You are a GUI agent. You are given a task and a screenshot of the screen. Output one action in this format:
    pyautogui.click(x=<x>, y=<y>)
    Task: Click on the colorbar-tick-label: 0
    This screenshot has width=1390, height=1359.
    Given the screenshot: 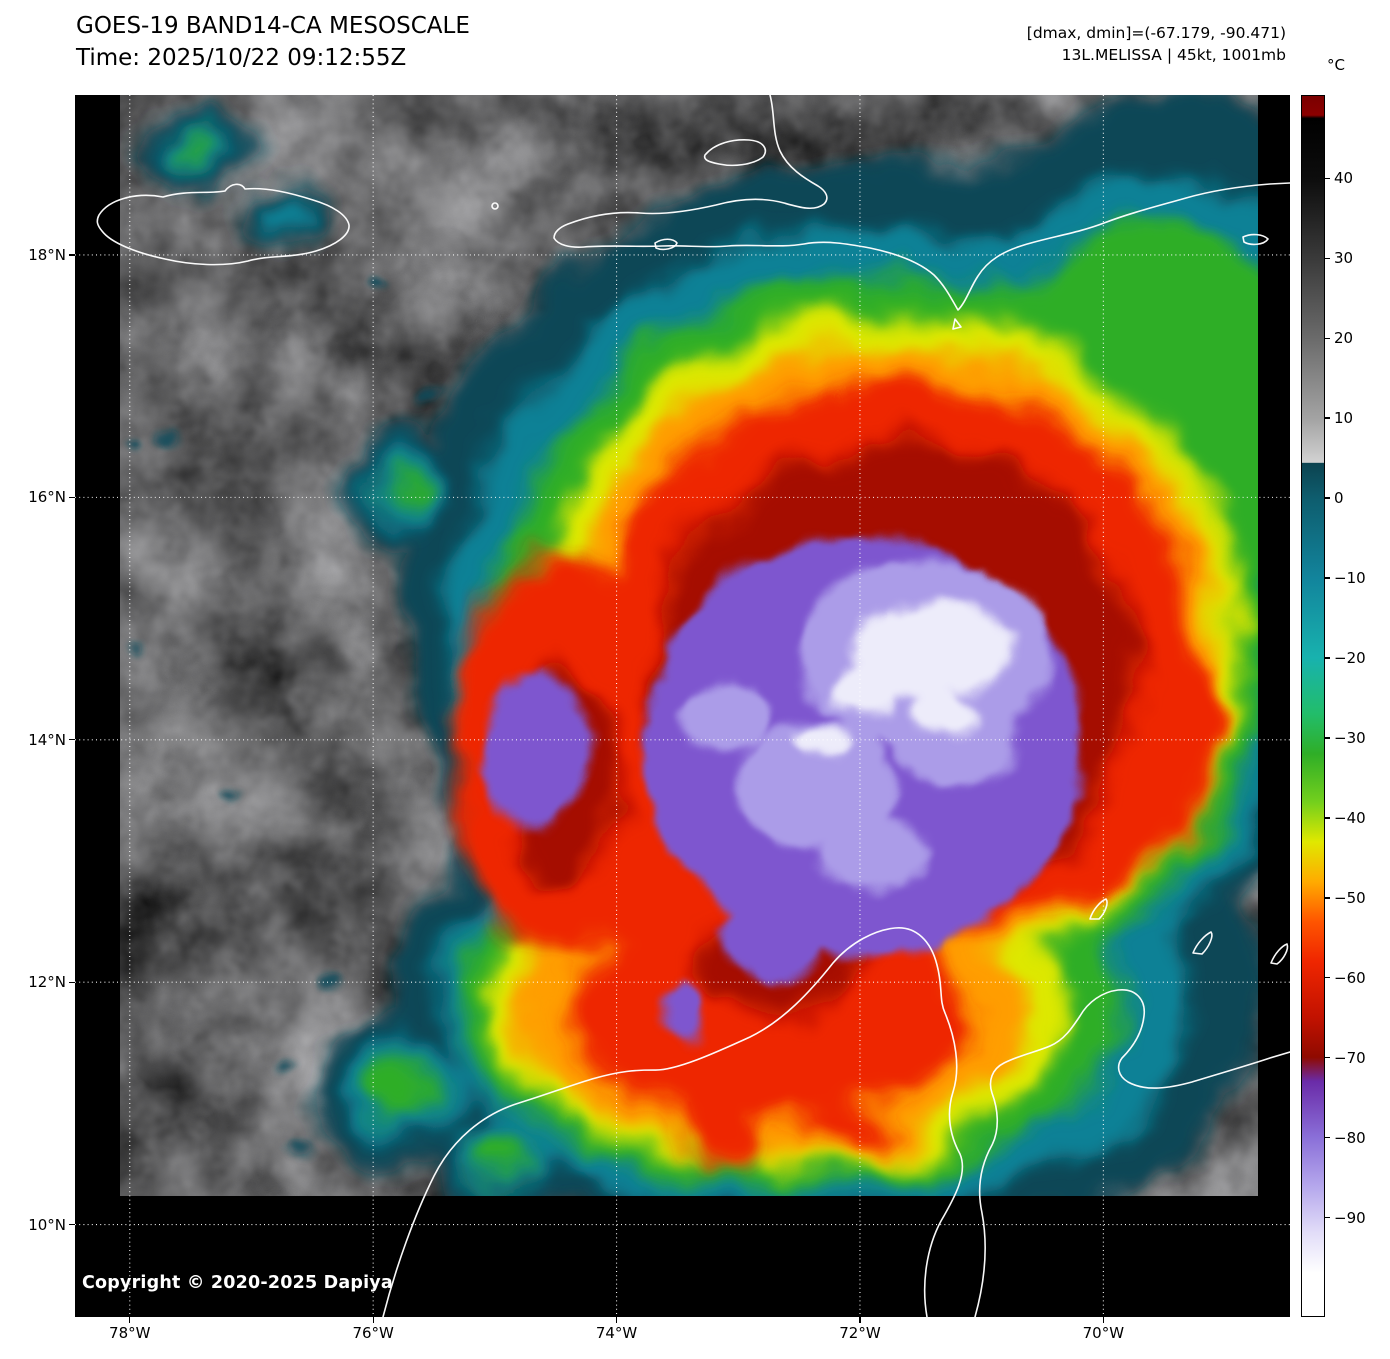 What is the action you would take?
    pyautogui.click(x=1339, y=498)
    